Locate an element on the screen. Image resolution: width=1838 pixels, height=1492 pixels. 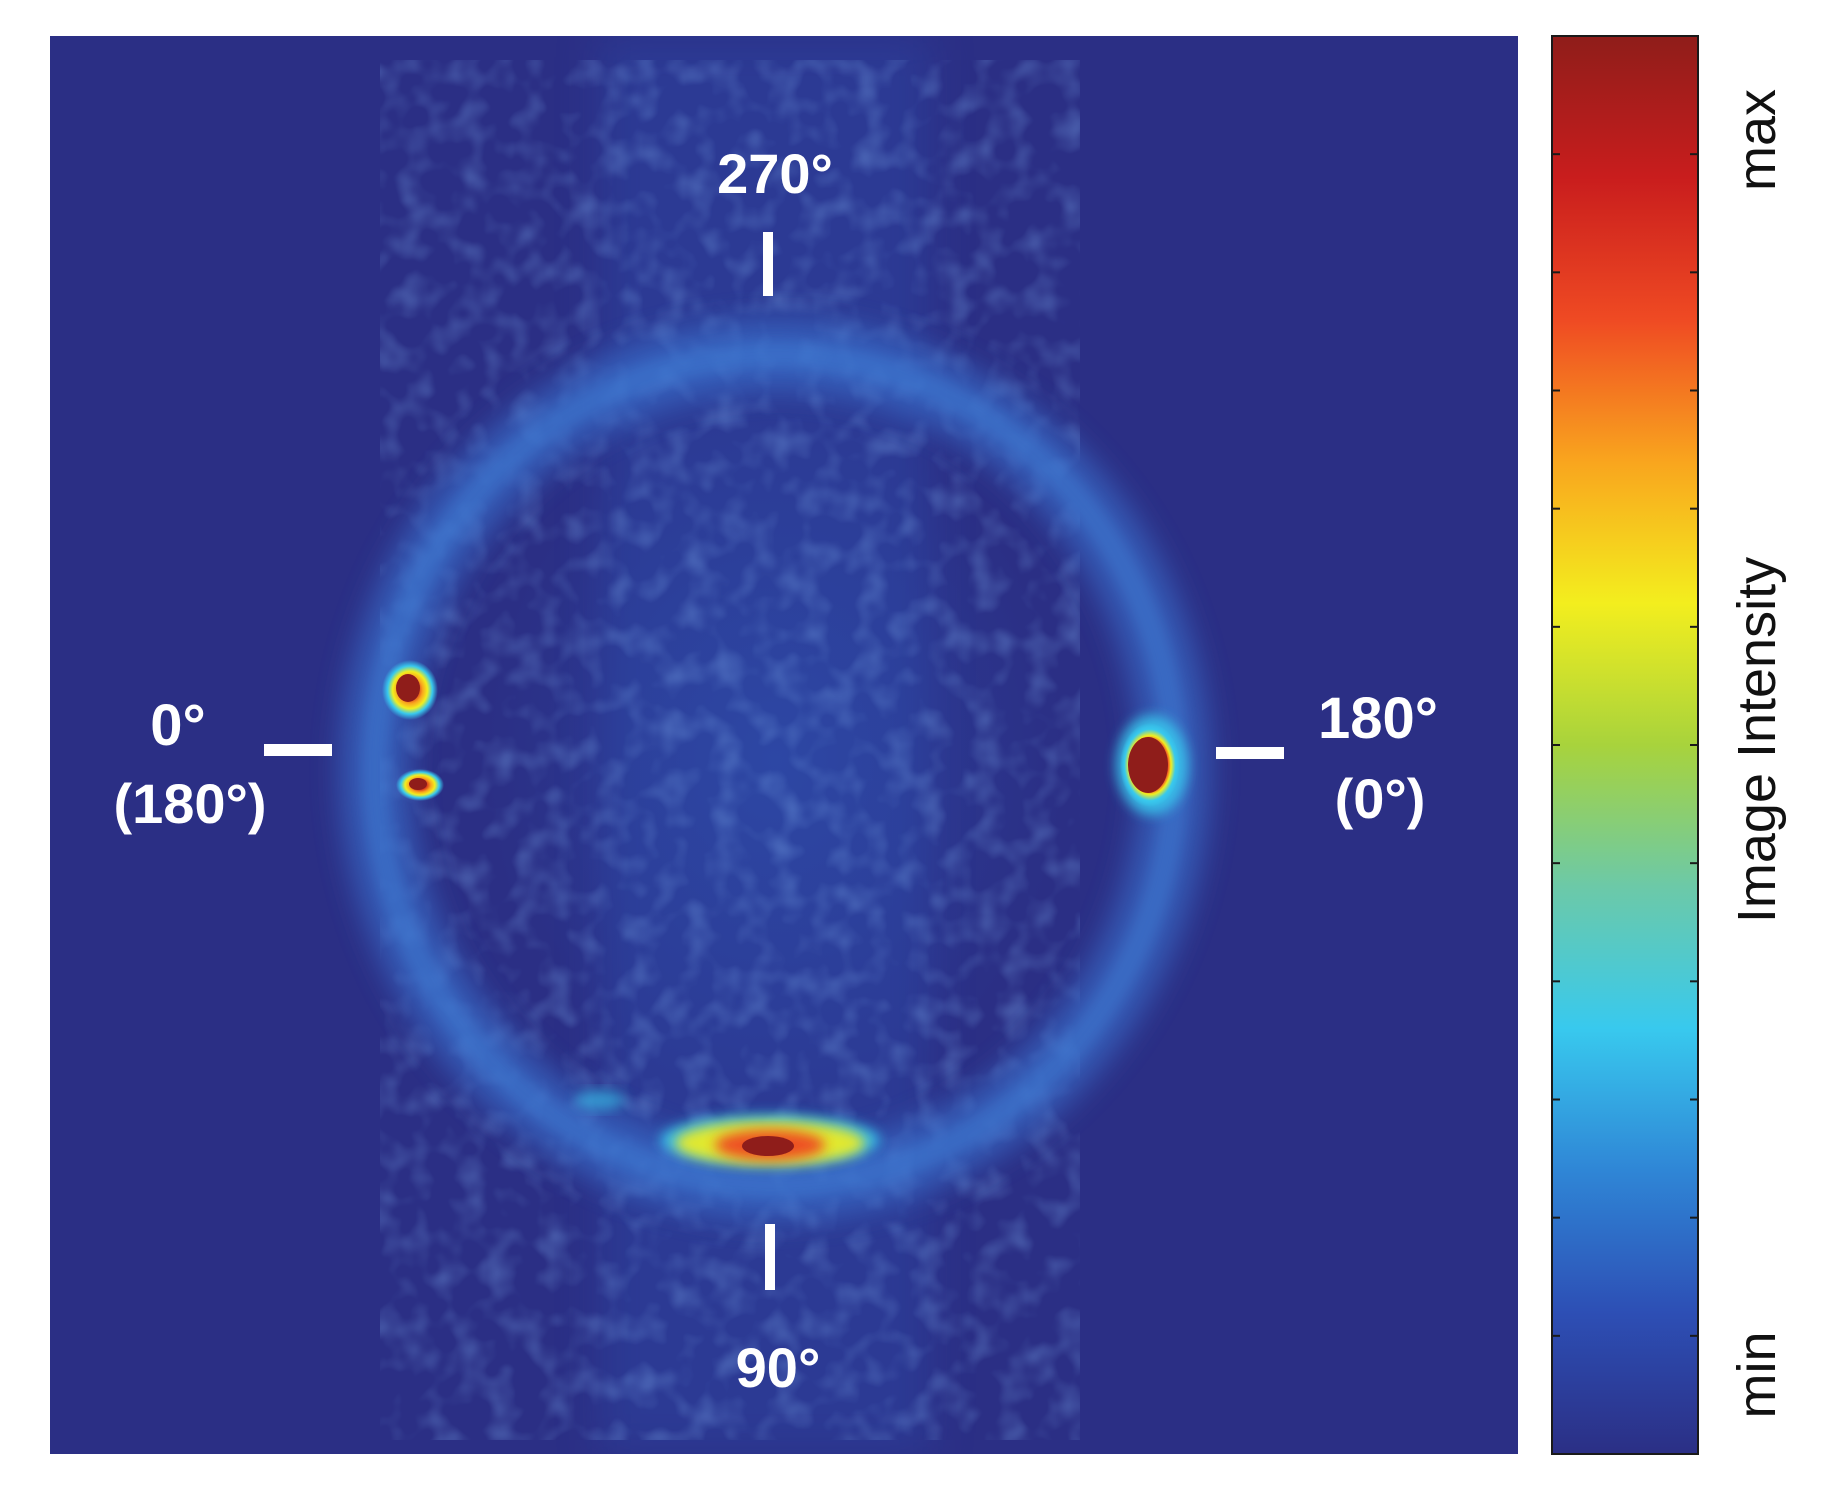
hotspot-bottom is located at coordinates (727, 1128).